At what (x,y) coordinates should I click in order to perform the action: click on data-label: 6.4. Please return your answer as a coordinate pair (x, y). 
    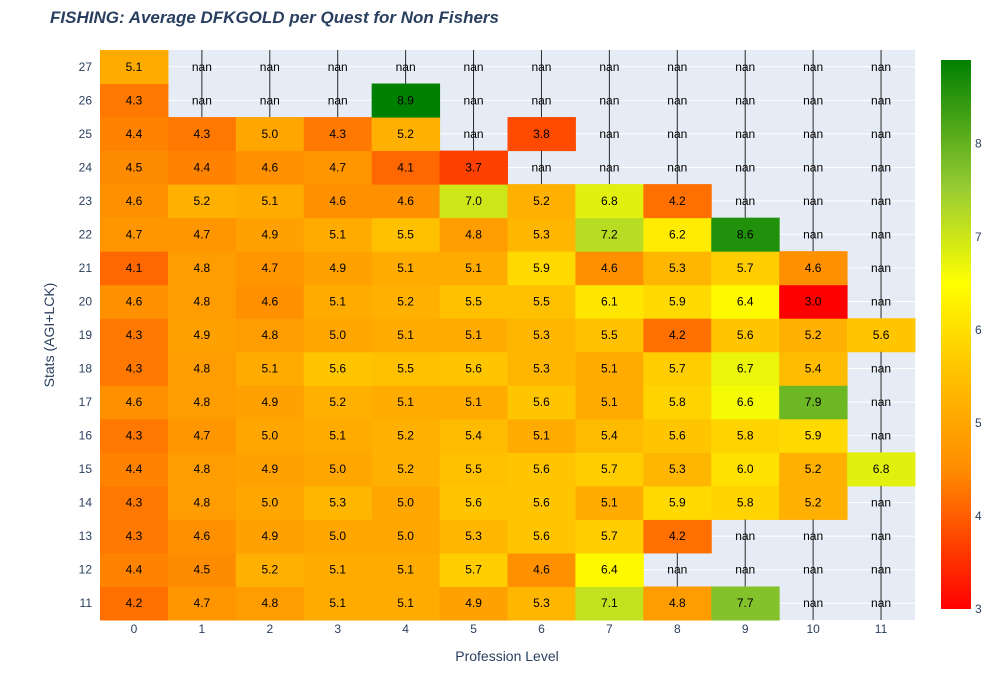
    Looking at the image, I should click on (609, 570).